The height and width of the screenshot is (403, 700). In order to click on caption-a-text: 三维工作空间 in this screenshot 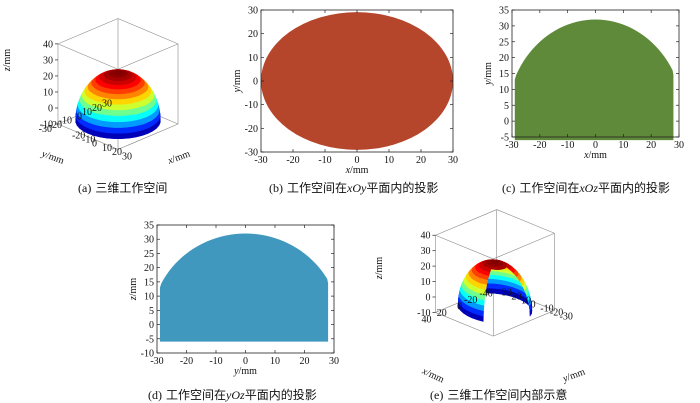, I will do `click(131, 188)`.